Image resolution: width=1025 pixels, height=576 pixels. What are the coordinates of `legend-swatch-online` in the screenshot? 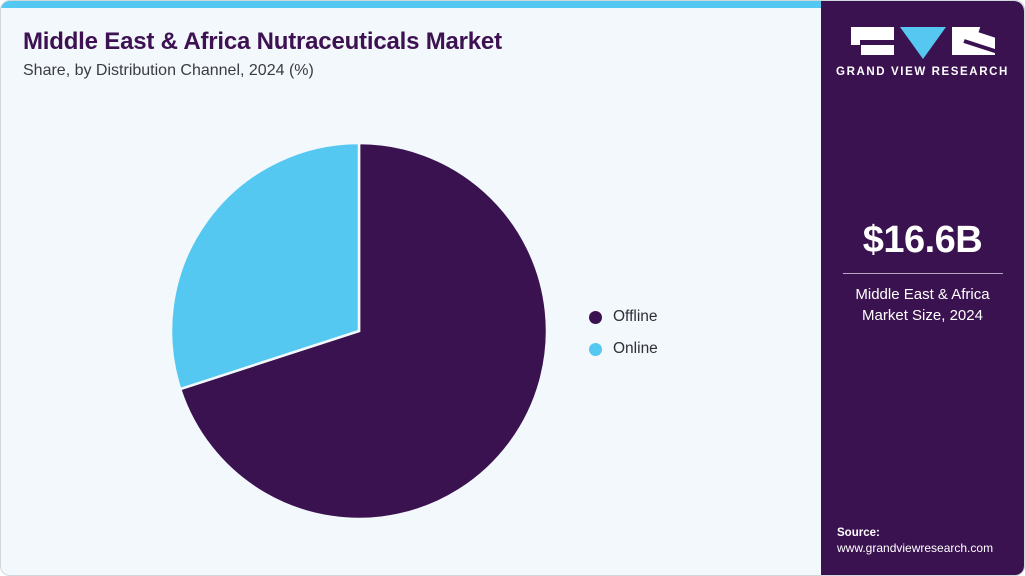 It's located at (595, 349).